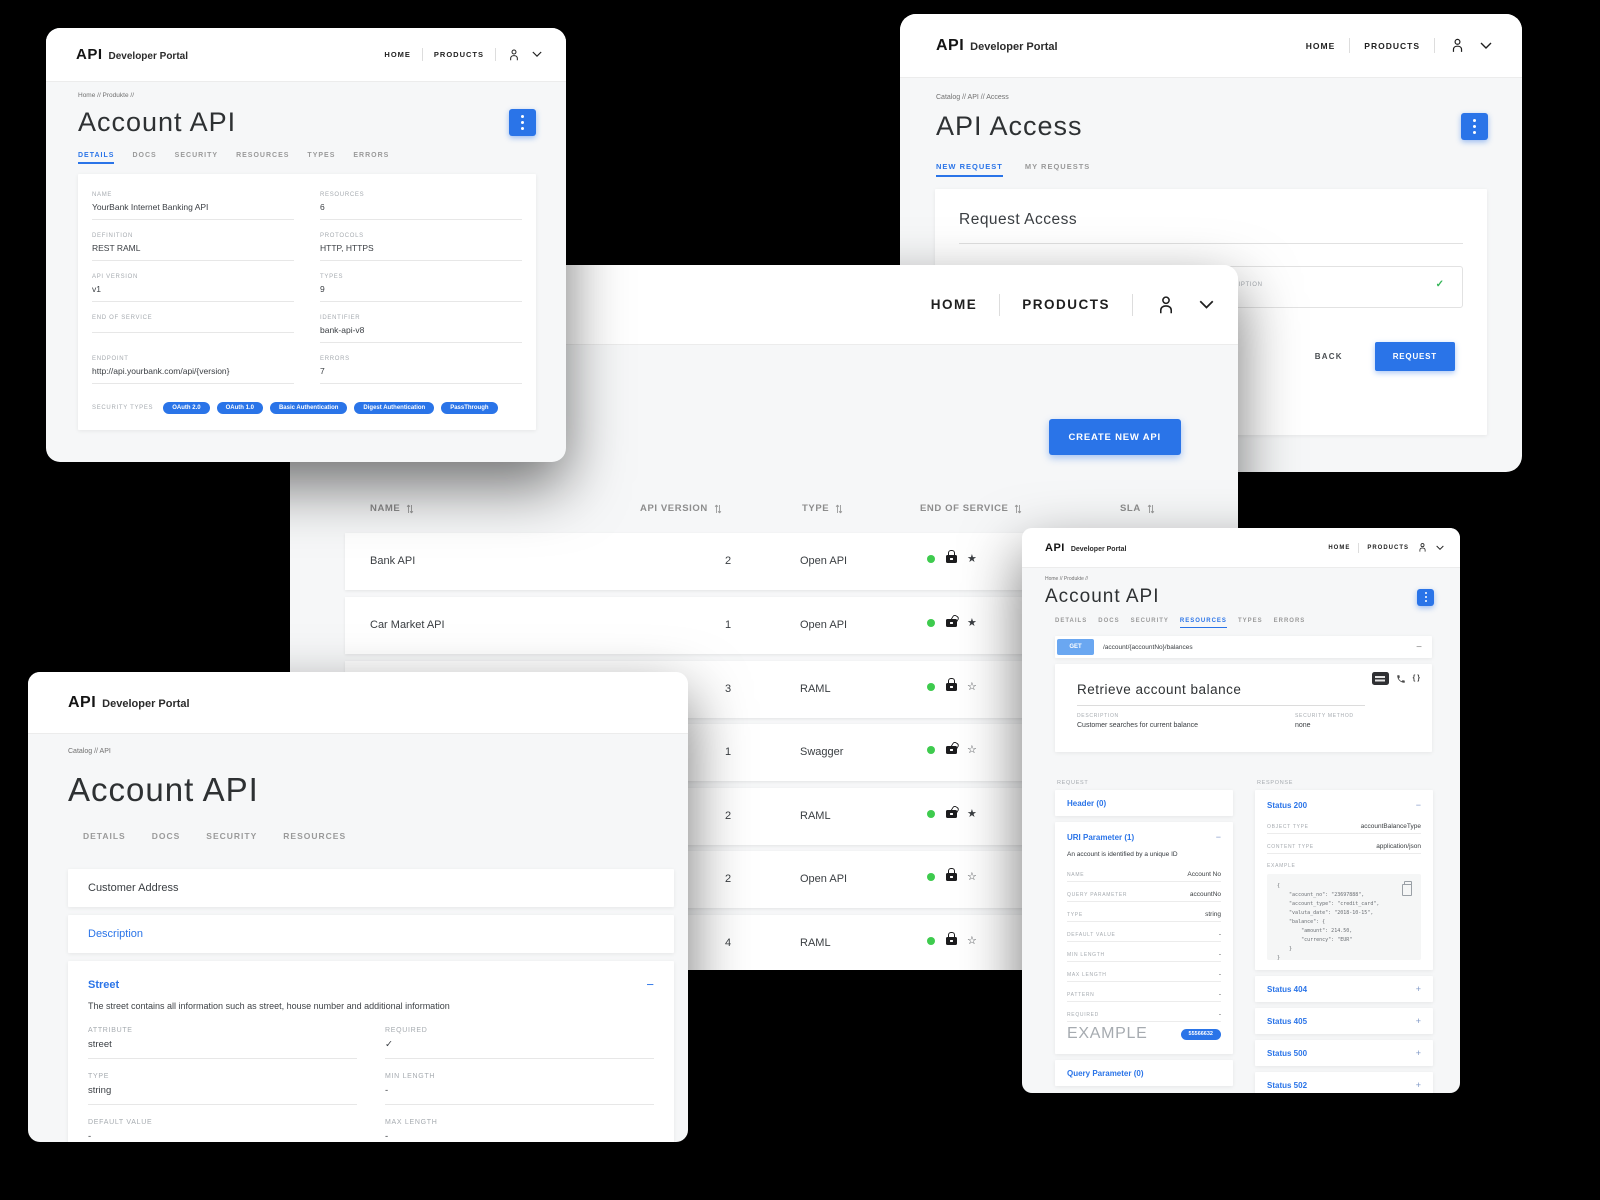  I want to click on uri-parameter-header: URI Parameter (1), so click(1144, 837).